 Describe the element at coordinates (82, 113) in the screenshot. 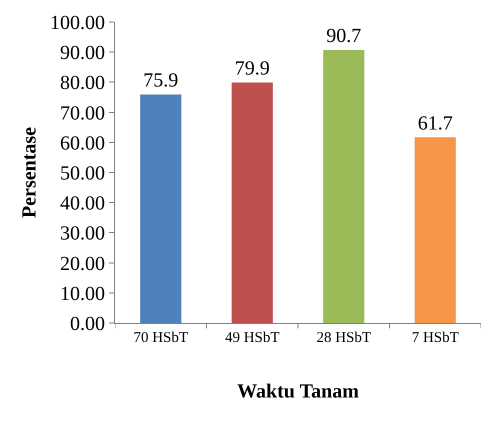

I see `y-tick-label: 70.00` at that location.